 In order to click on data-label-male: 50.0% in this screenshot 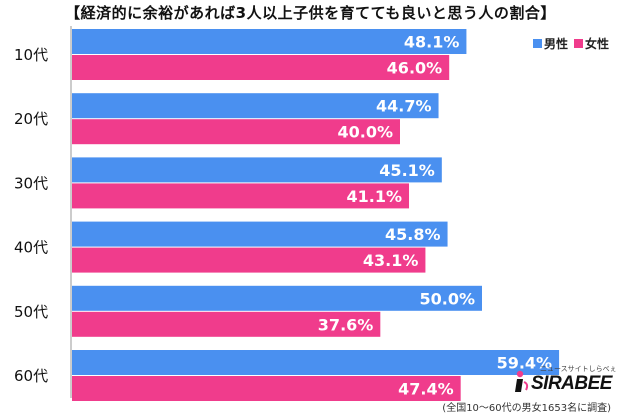, I will do `click(447, 298)`.